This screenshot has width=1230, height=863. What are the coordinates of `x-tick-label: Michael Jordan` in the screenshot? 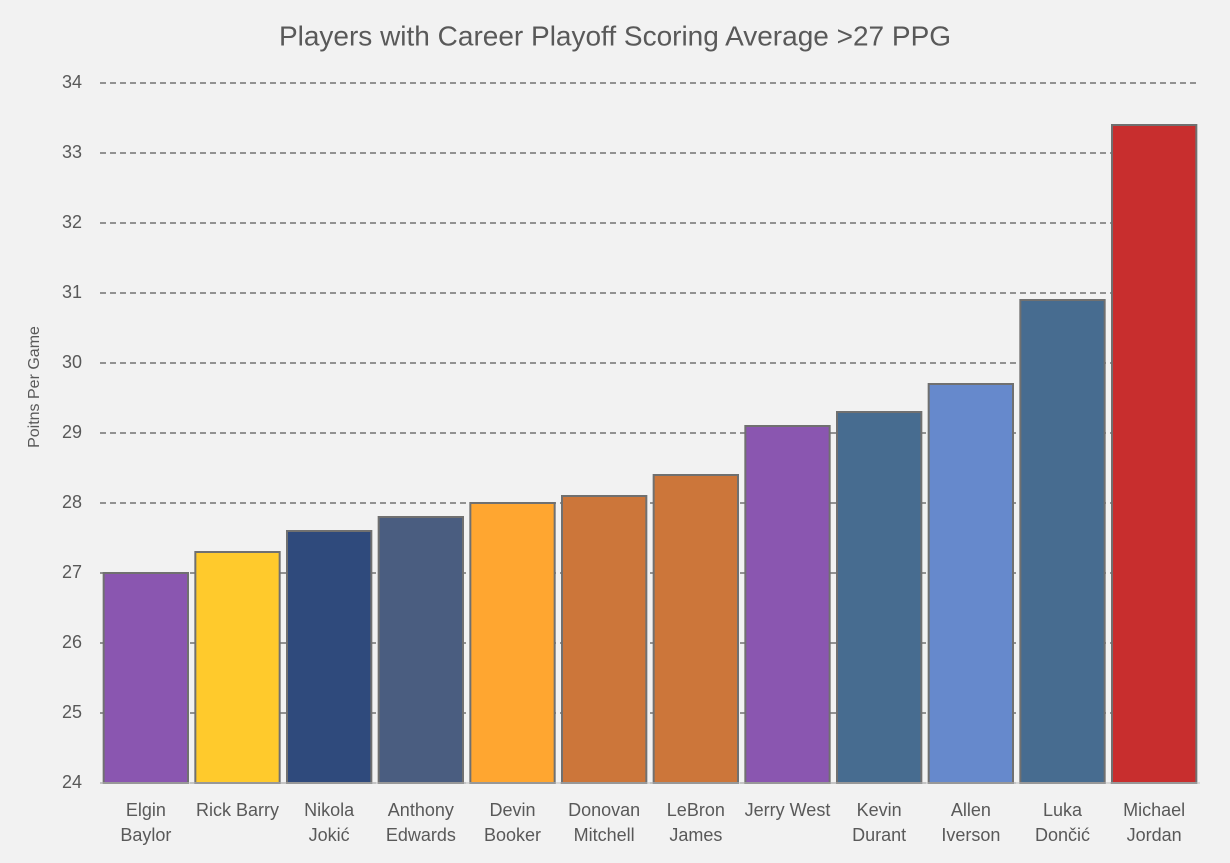 It's located at (1154, 822).